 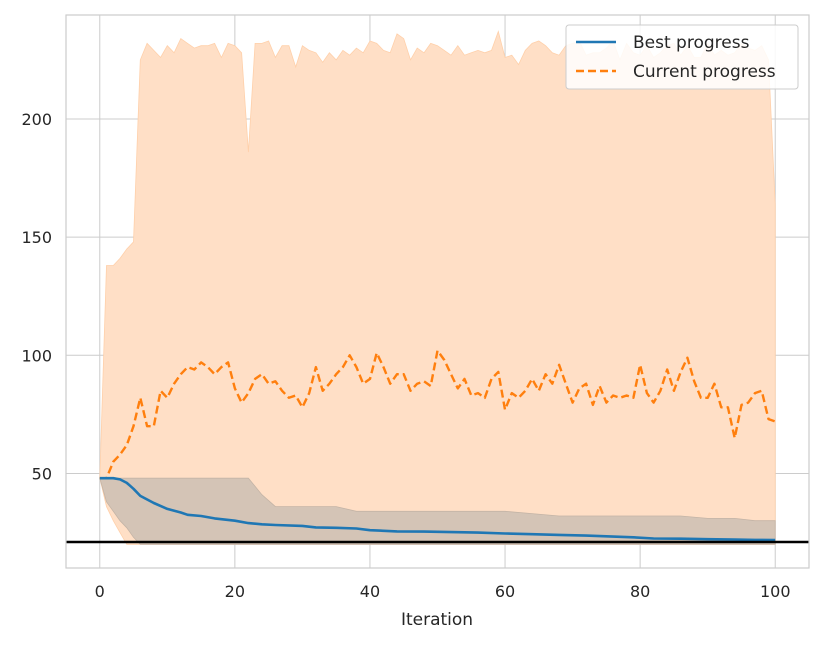 What do you see at coordinates (42, 473) in the screenshot?
I see `y-tick-label: 50` at bounding box center [42, 473].